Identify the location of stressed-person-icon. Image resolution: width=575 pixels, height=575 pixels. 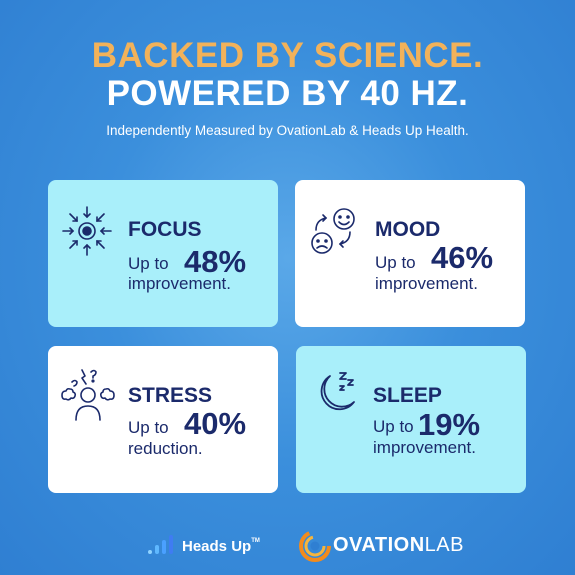
(88, 395).